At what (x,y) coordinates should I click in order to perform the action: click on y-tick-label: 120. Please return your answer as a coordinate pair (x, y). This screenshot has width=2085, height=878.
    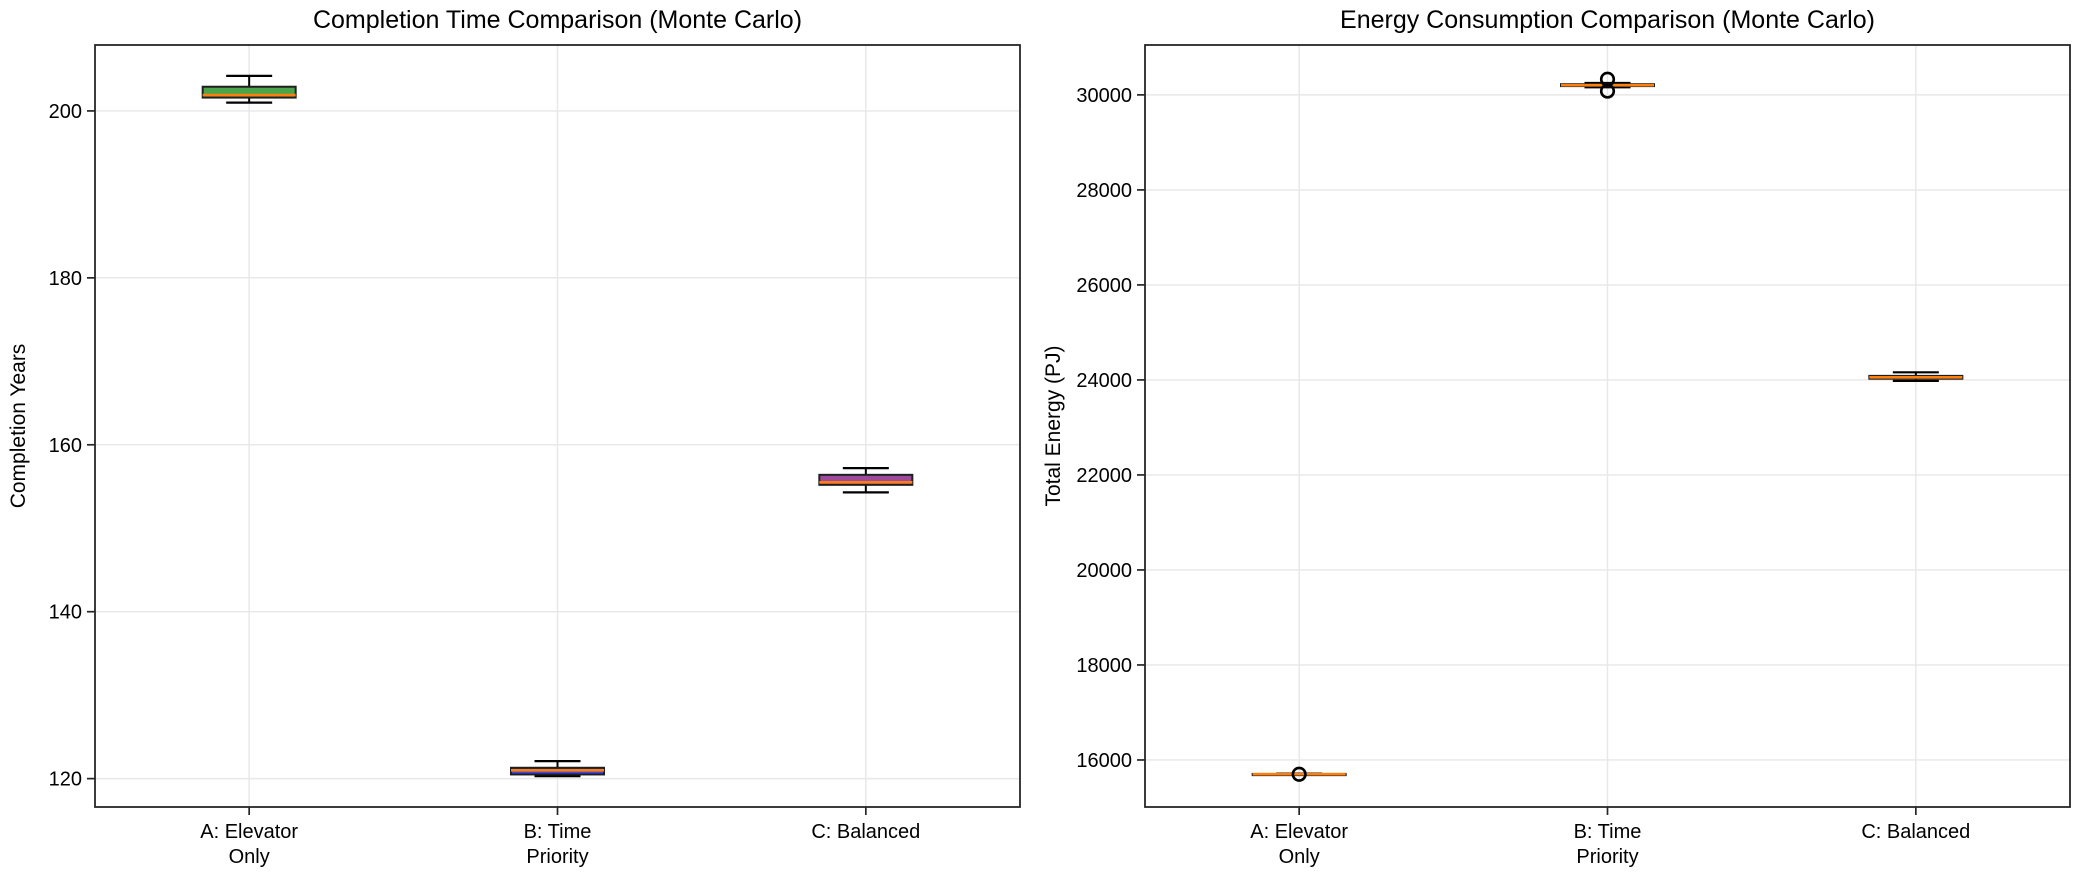
    Looking at the image, I should click on (65, 780).